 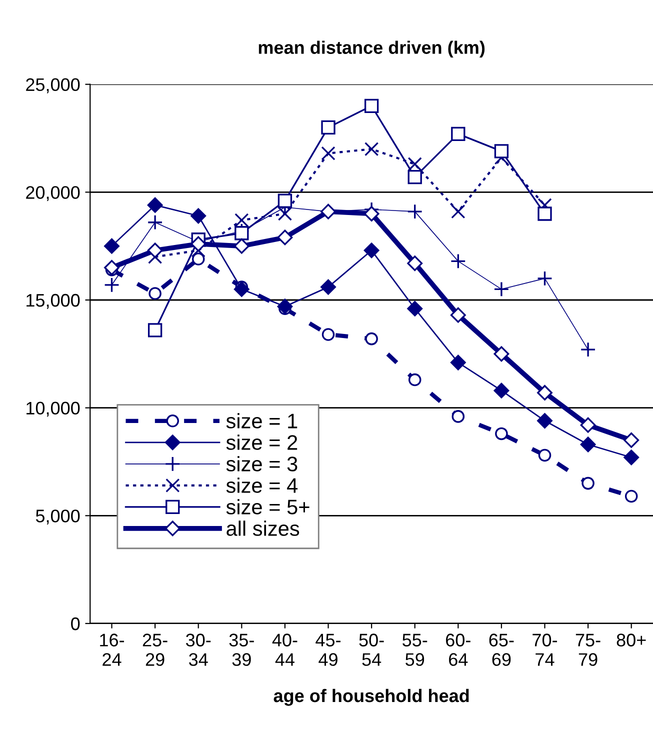 I want to click on x-tick-label: 16- 24, so click(x=112, y=650).